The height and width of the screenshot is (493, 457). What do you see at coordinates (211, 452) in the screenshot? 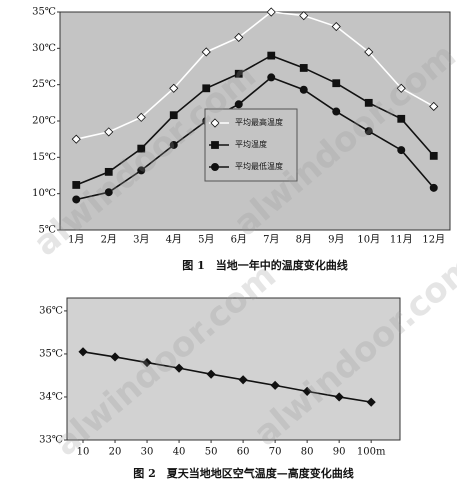
I see `x-tick-label: 50` at bounding box center [211, 452].